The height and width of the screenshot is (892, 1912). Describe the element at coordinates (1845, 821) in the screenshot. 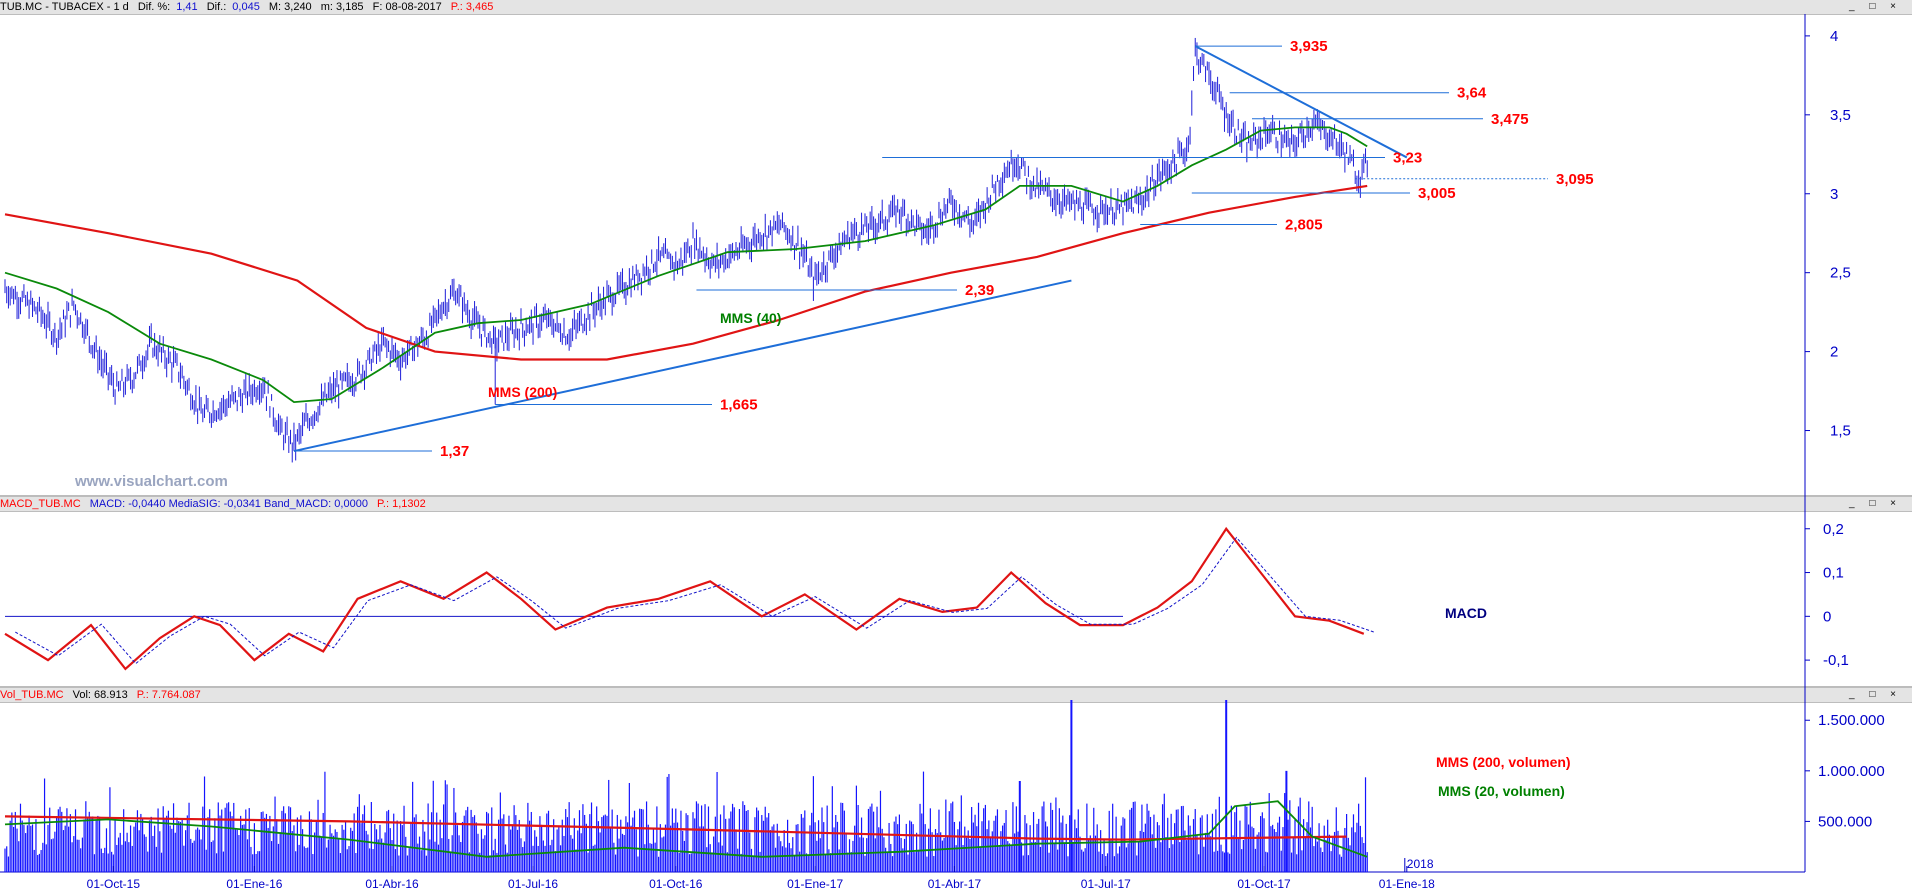

I see `y-tick-label: 500.000` at that location.